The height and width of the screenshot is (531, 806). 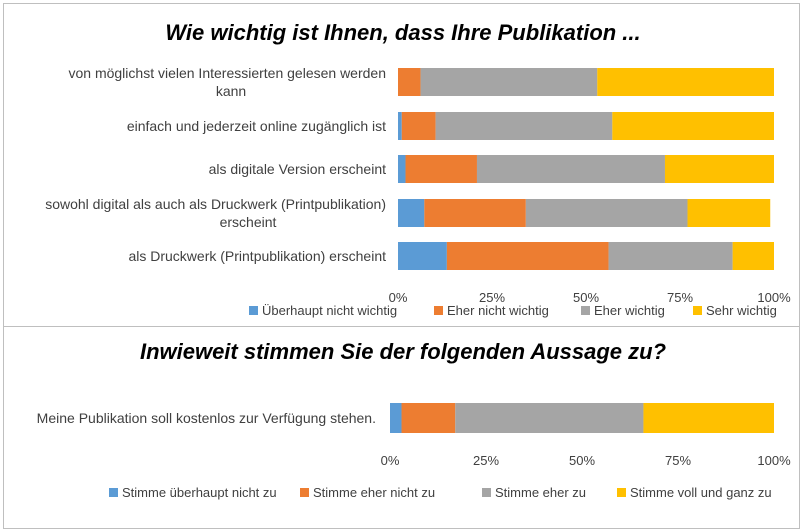 What do you see at coordinates (329, 310) in the screenshot?
I see `legend-label: Überhaupt nicht wichtig` at bounding box center [329, 310].